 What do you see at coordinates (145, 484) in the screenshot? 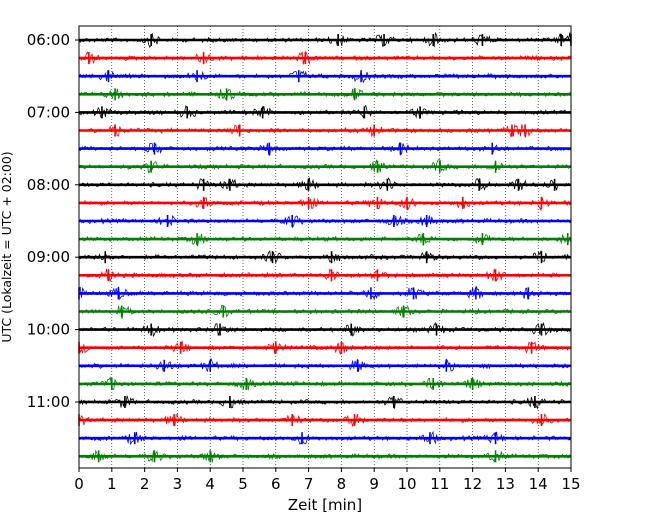
I see `x-tick-label: 2` at bounding box center [145, 484].